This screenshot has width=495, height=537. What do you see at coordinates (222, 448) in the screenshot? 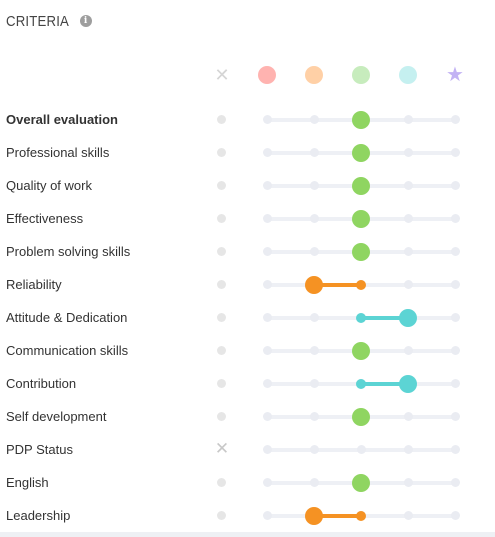
I see `na-selected-icon: ✕` at bounding box center [222, 448].